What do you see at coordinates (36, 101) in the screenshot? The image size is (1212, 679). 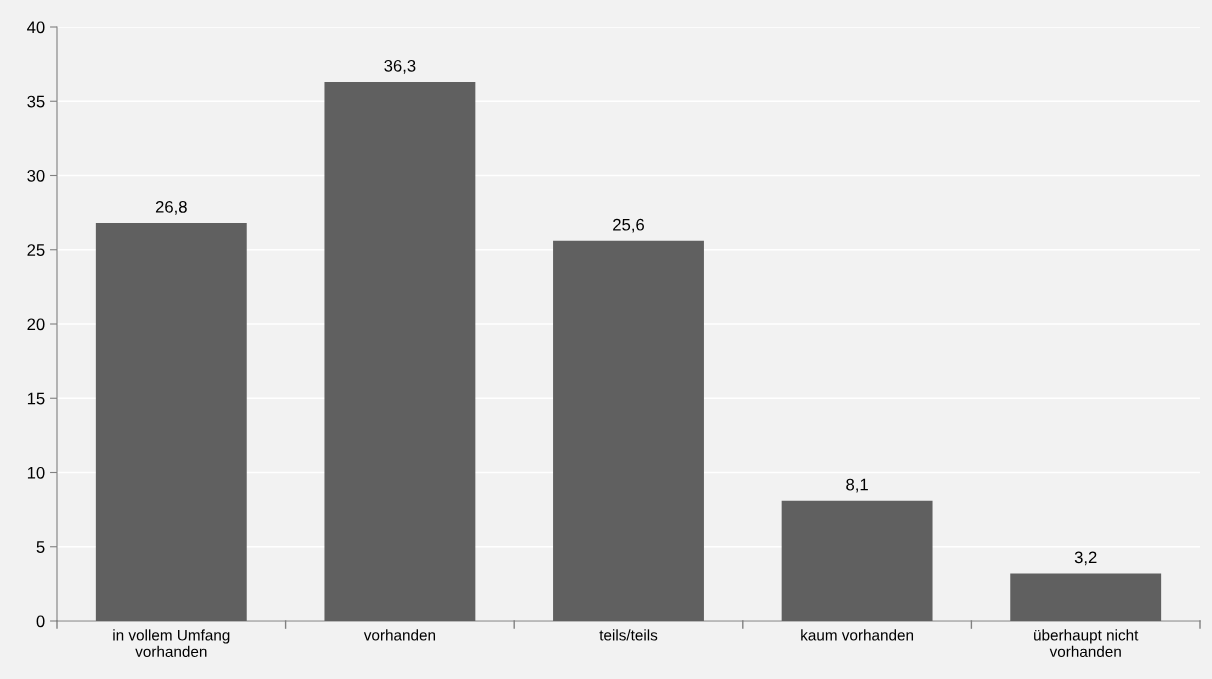 I see `y-tick-label: 35` at bounding box center [36, 101].